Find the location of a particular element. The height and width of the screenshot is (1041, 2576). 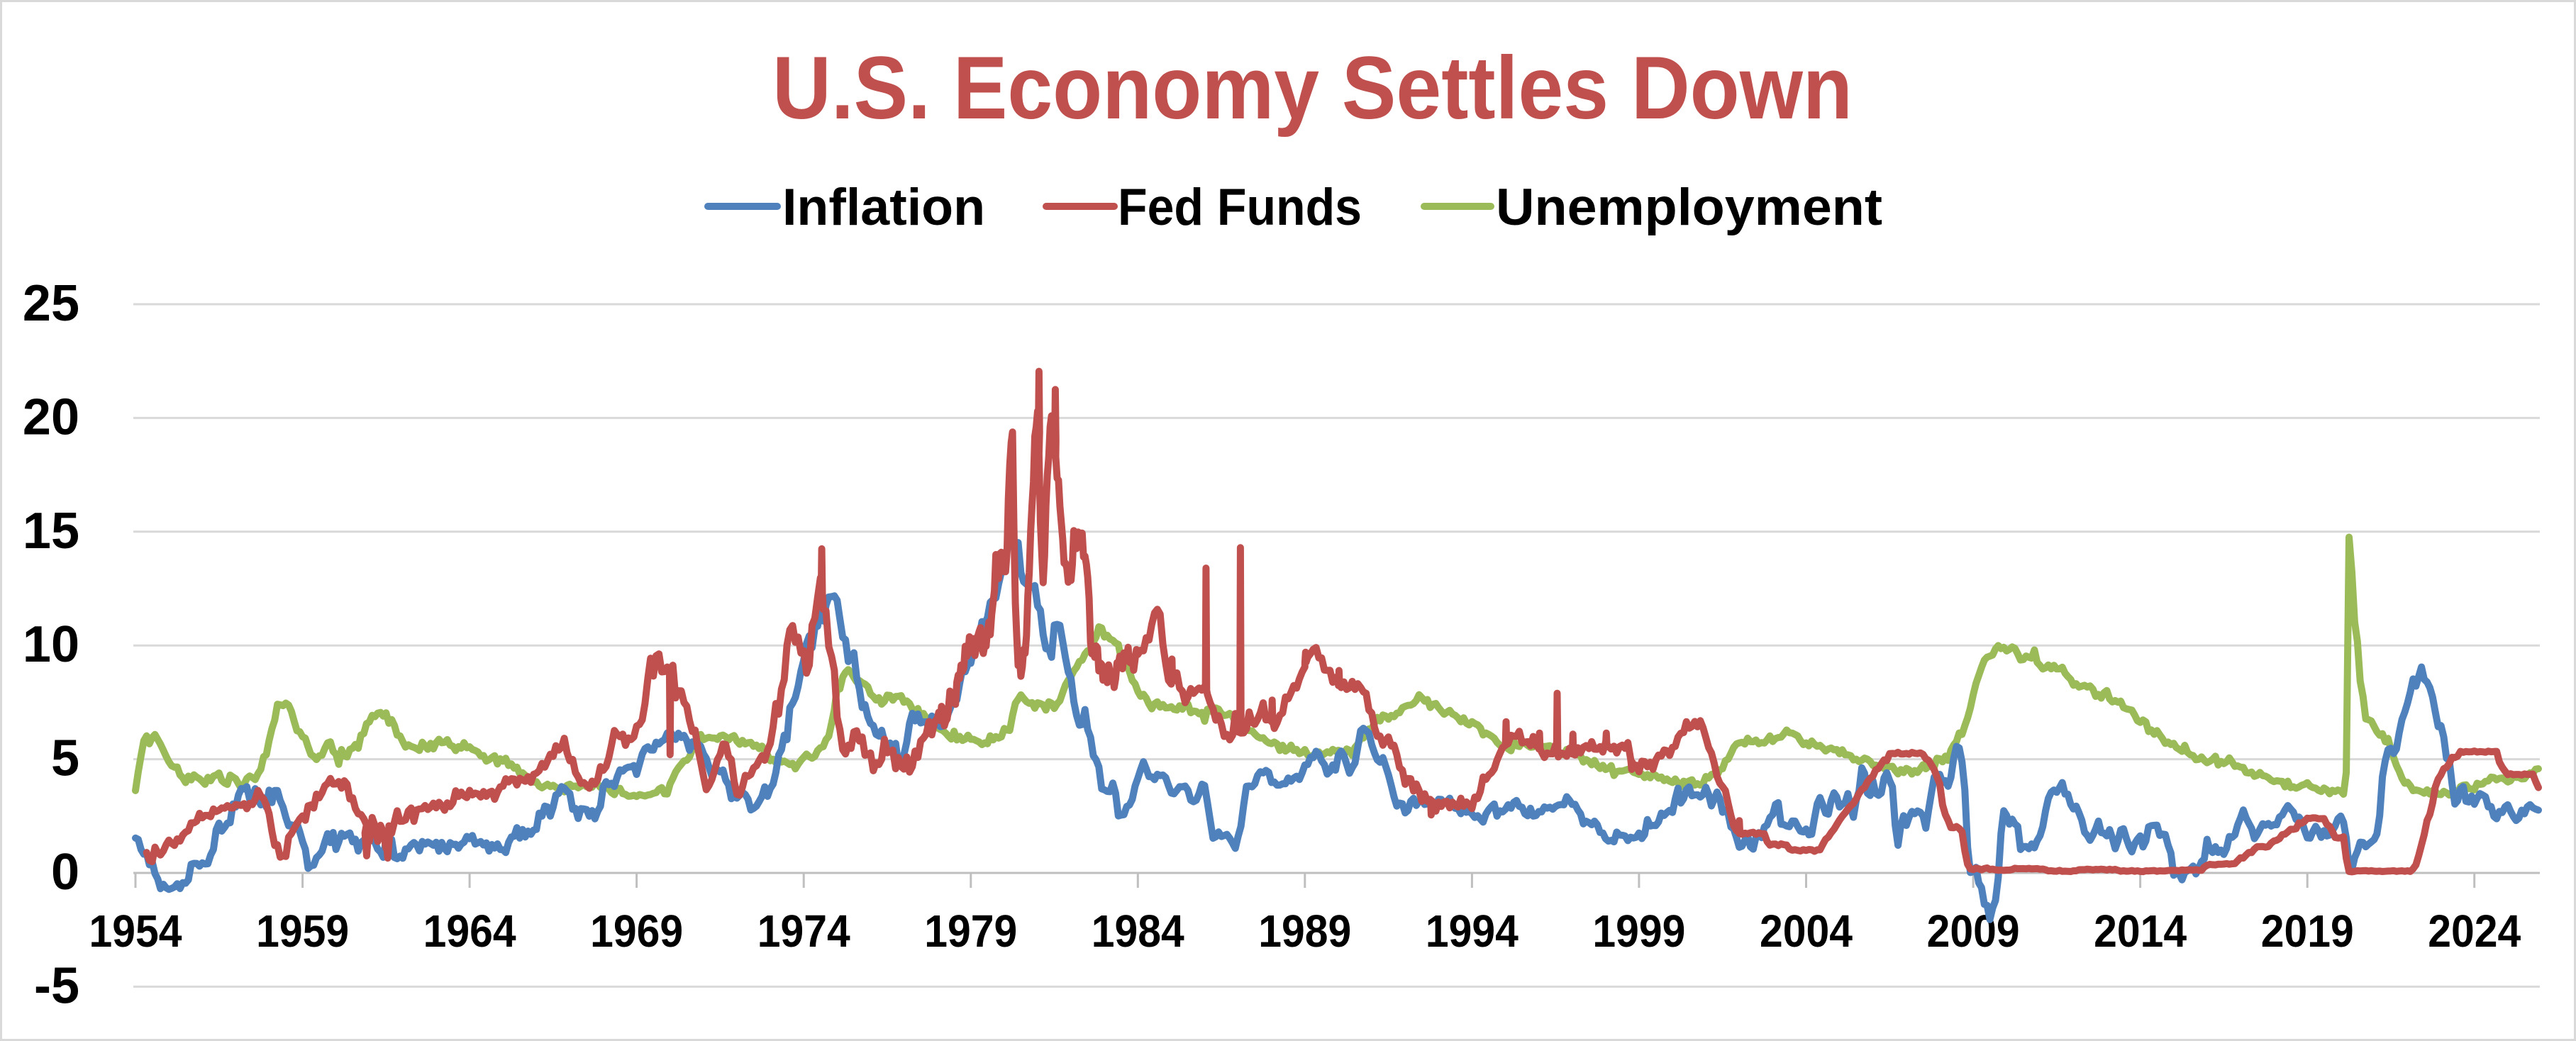

svg-text: 15 is located at coordinates (51, 531).